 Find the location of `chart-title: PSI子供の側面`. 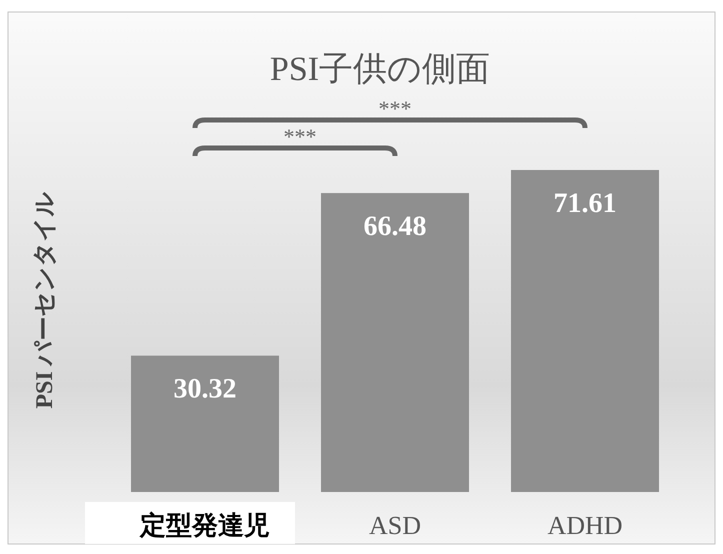

chart-title: PSI子供の側面 is located at coordinates (380, 69).